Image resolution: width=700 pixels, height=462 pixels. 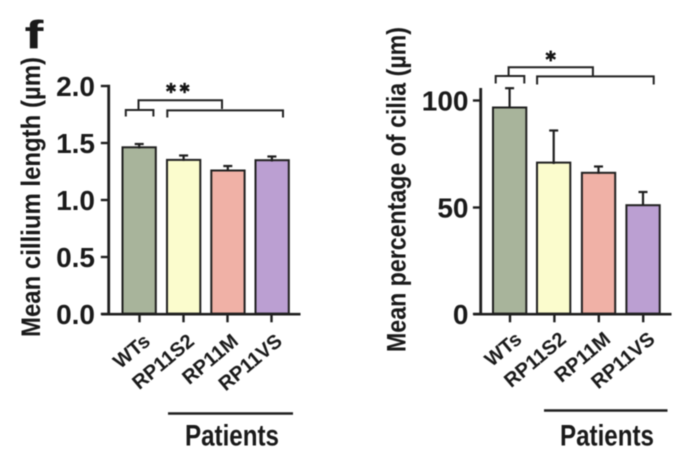 I want to click on svg-text: 50, so click(x=452, y=208).